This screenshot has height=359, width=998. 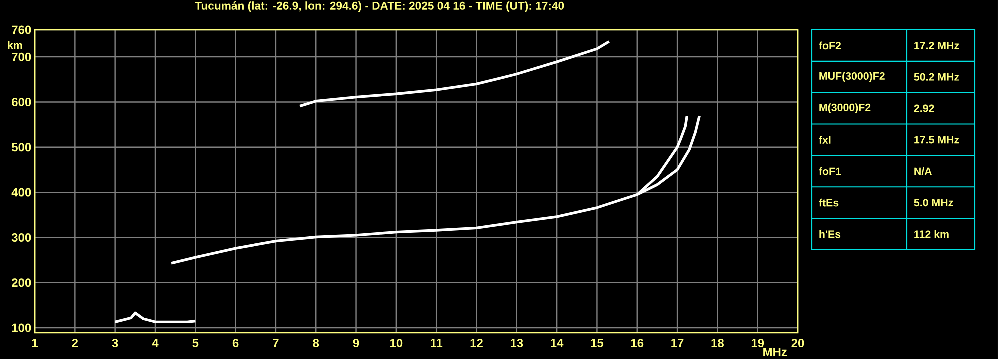 What do you see at coordinates (597, 343) in the screenshot?
I see `x-tick-label: 15` at bounding box center [597, 343].